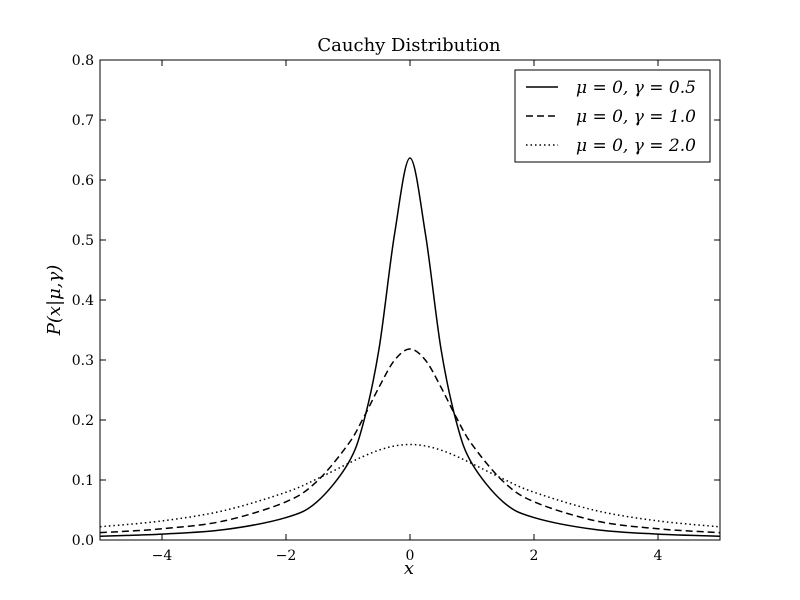 This screenshot has height=600, width=800. Describe the element at coordinates (409, 45) in the screenshot. I see `chart-title: Cauchy Distribution` at that location.